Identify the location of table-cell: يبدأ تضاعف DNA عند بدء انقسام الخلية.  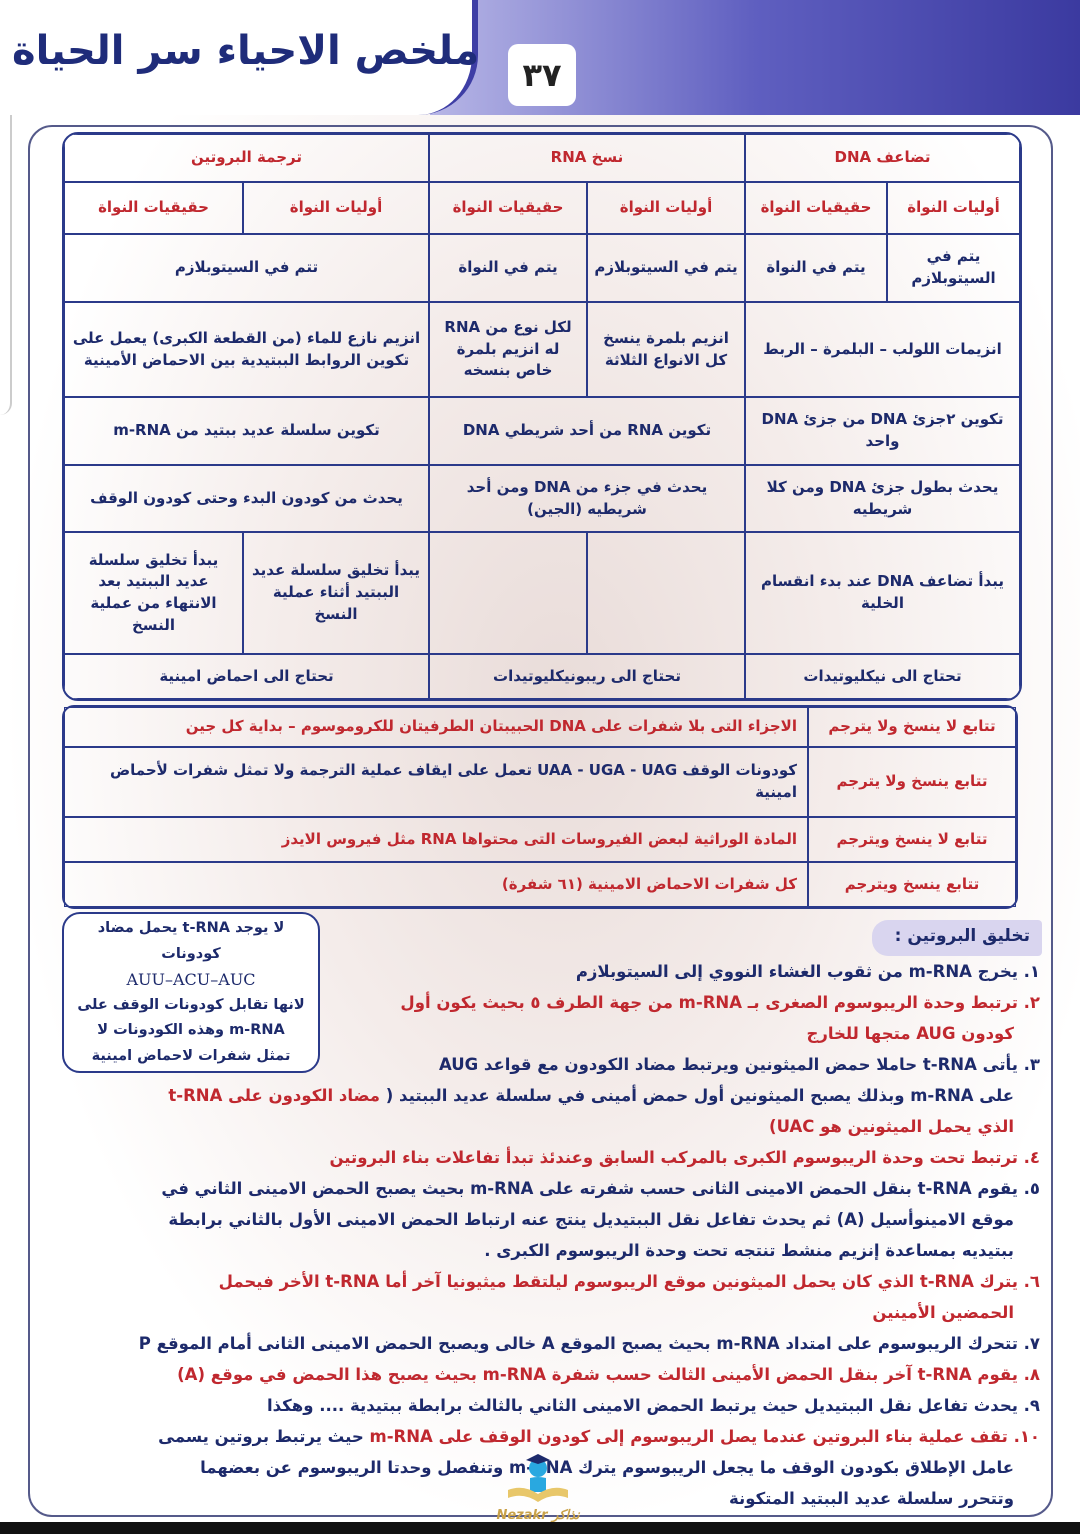
(883, 593).